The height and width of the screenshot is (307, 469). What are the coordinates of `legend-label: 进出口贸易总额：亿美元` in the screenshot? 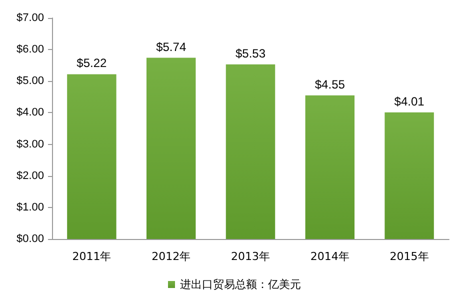 It's located at (240, 284).